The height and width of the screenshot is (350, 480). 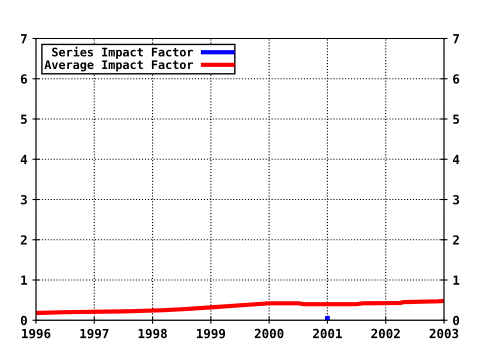 What do you see at coordinates (385, 333) in the screenshot?
I see `x-tick-label: 2002` at bounding box center [385, 333].